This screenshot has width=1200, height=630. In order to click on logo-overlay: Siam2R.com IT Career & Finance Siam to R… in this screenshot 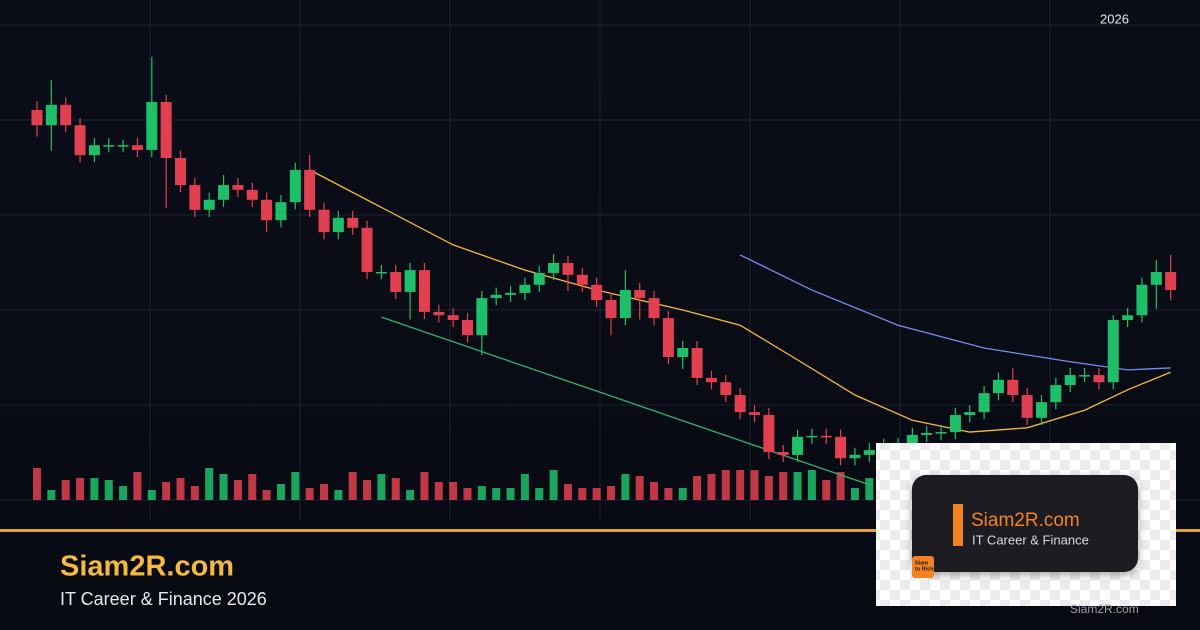, I will do `click(1026, 529)`.